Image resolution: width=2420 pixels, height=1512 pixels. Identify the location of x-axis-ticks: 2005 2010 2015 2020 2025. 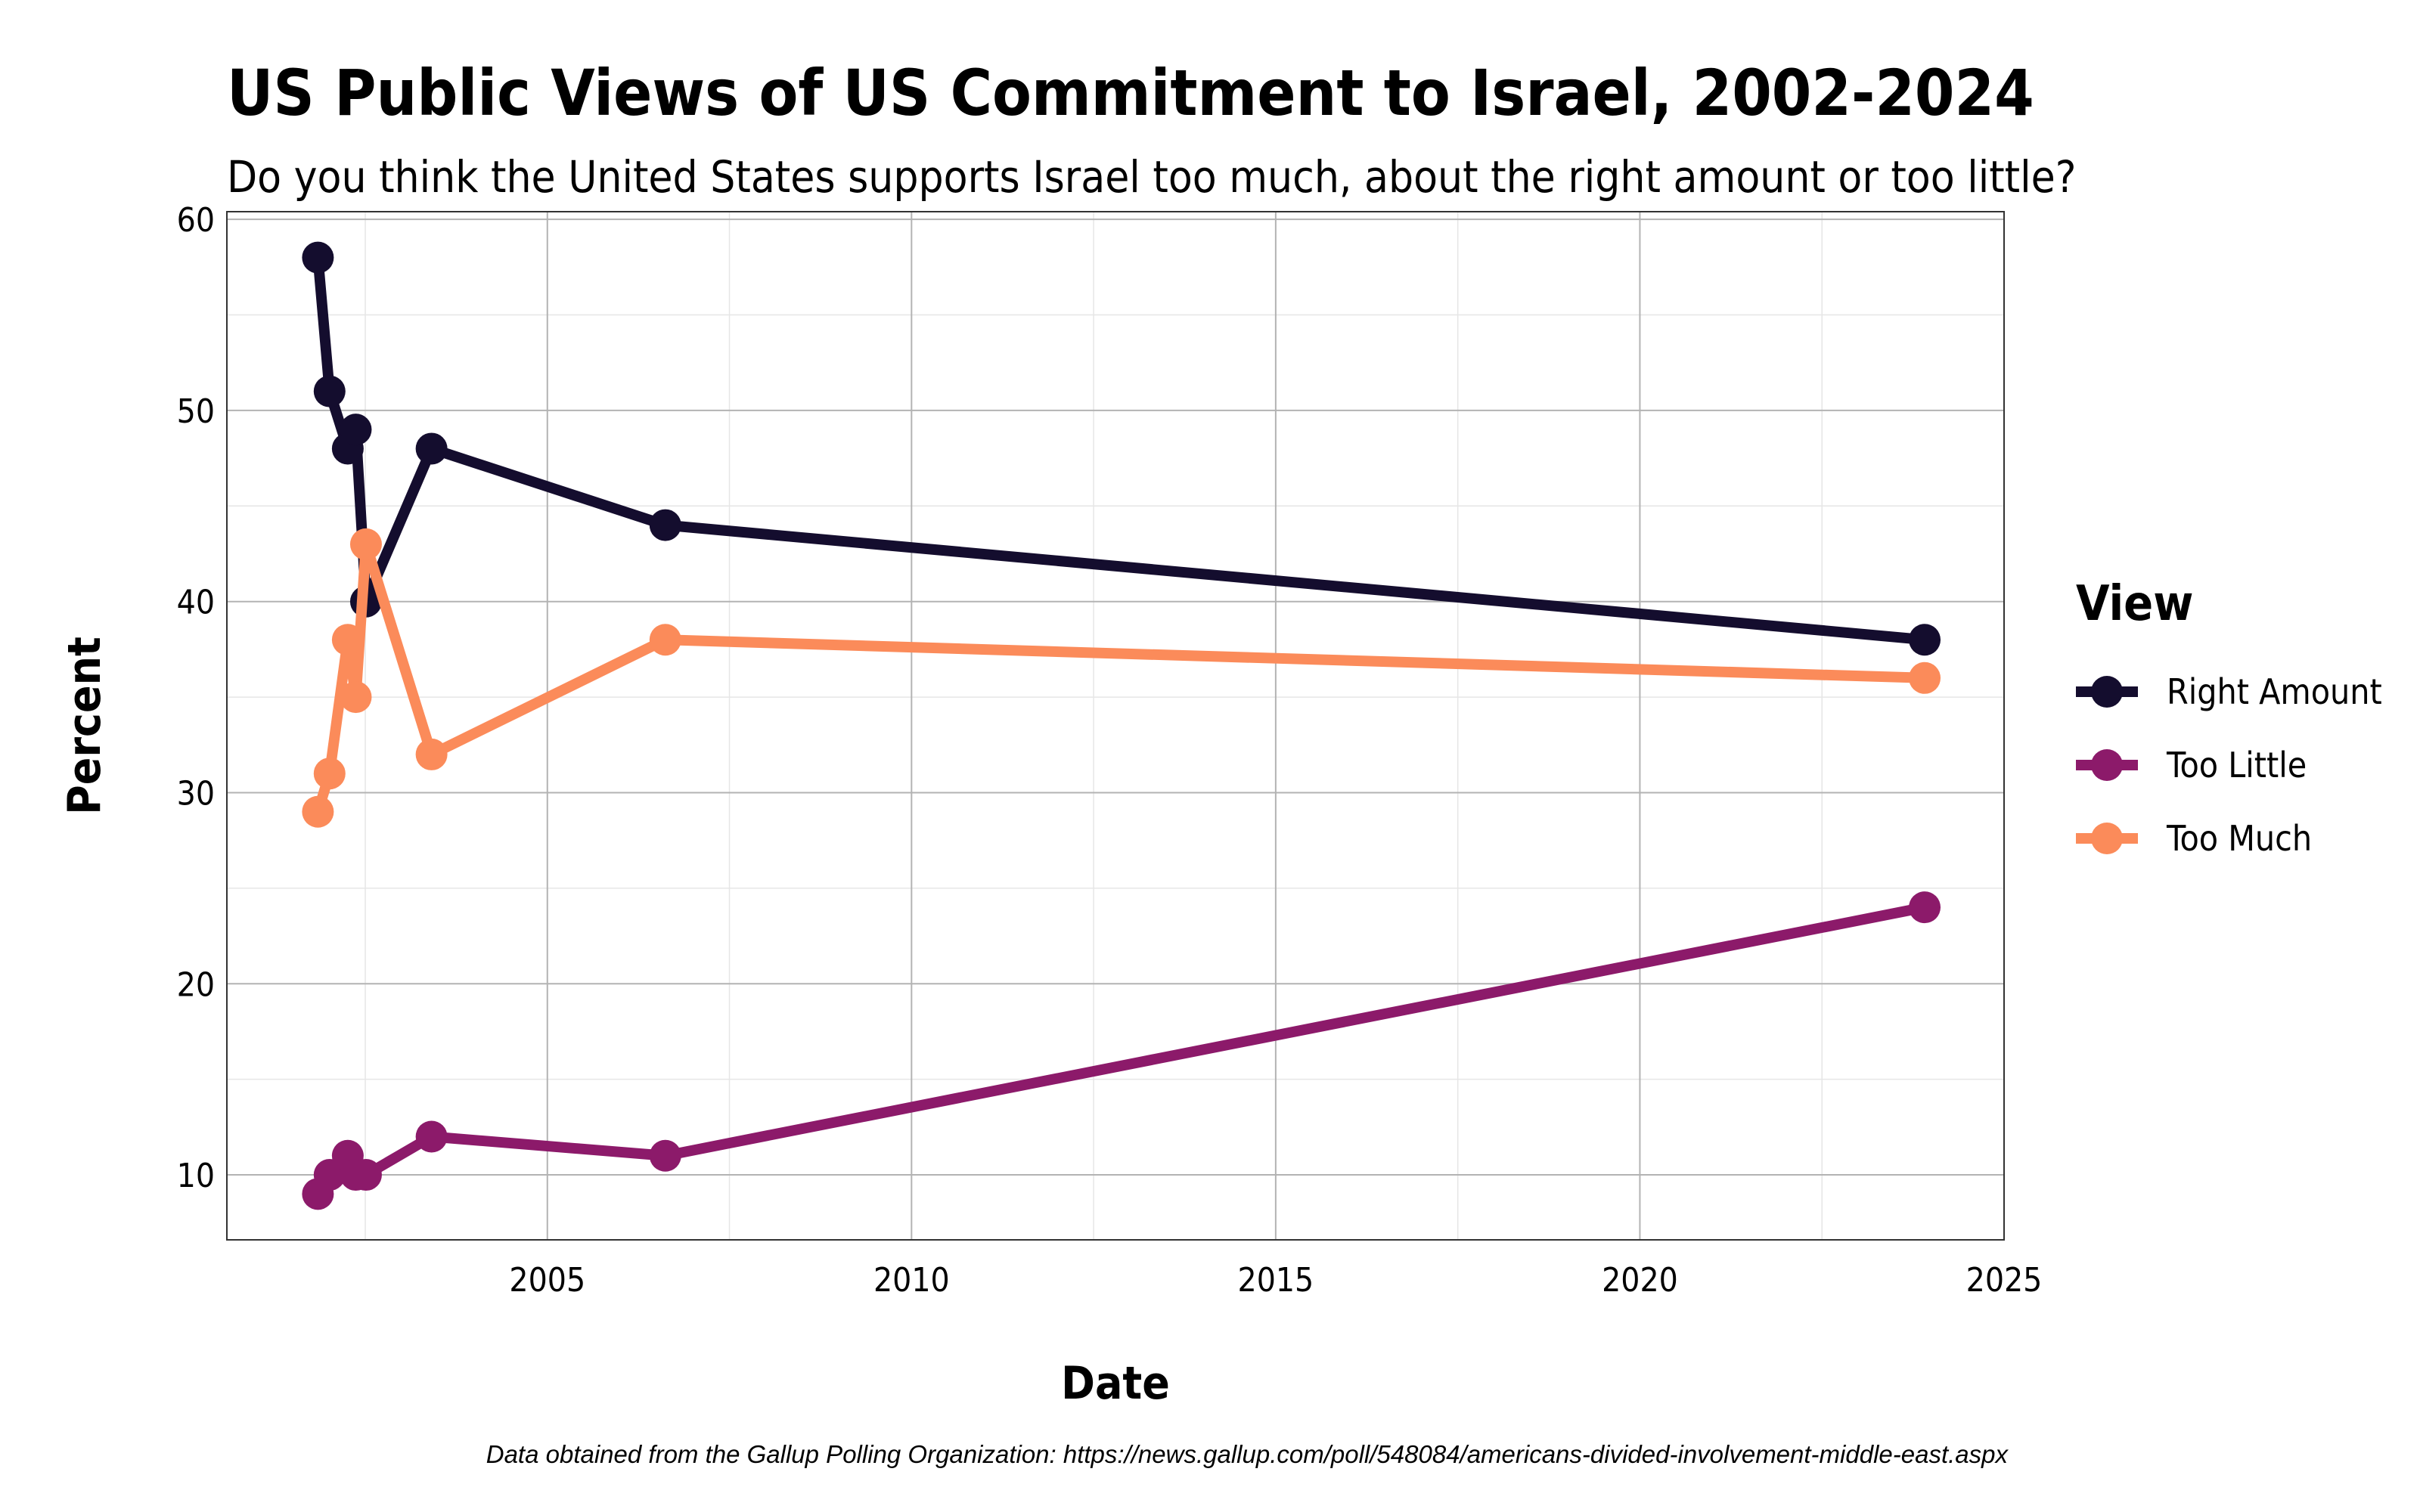
(1275, 1280).